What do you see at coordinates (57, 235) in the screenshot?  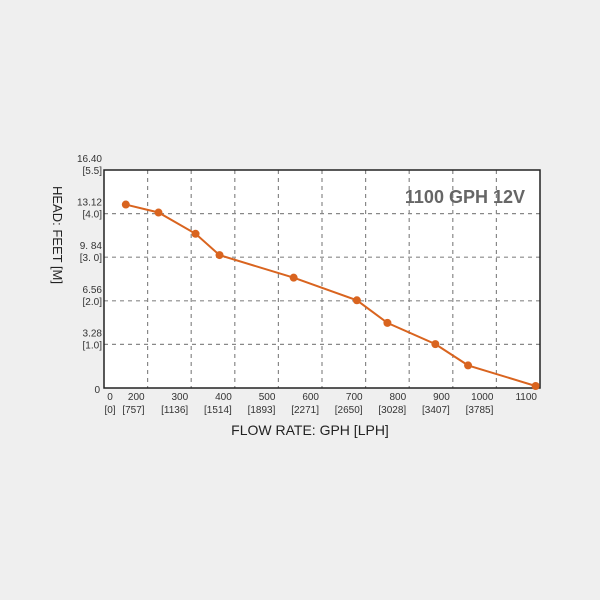 I see `y-axis-title: HEAD: FEET [M]` at bounding box center [57, 235].